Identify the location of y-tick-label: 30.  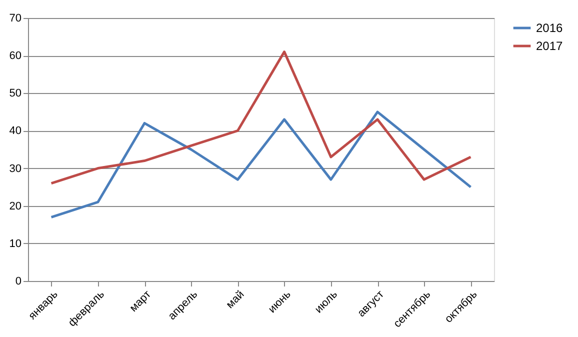
(15, 168).